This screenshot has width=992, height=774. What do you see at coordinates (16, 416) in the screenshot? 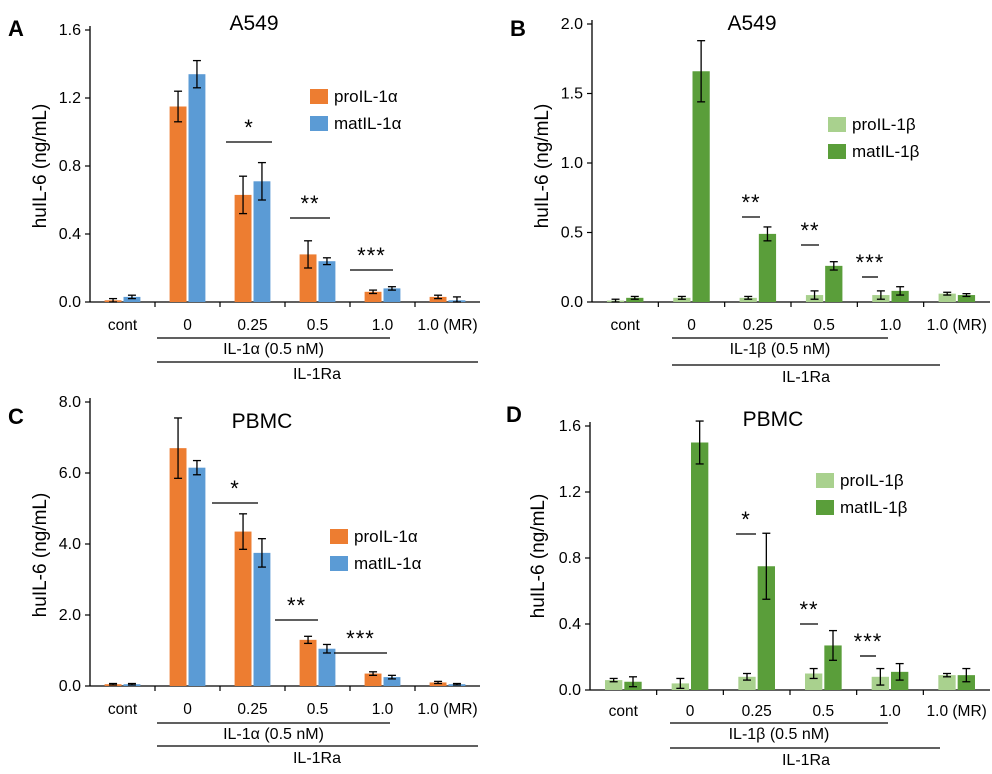
I see `panel-letter: C` at bounding box center [16, 416].